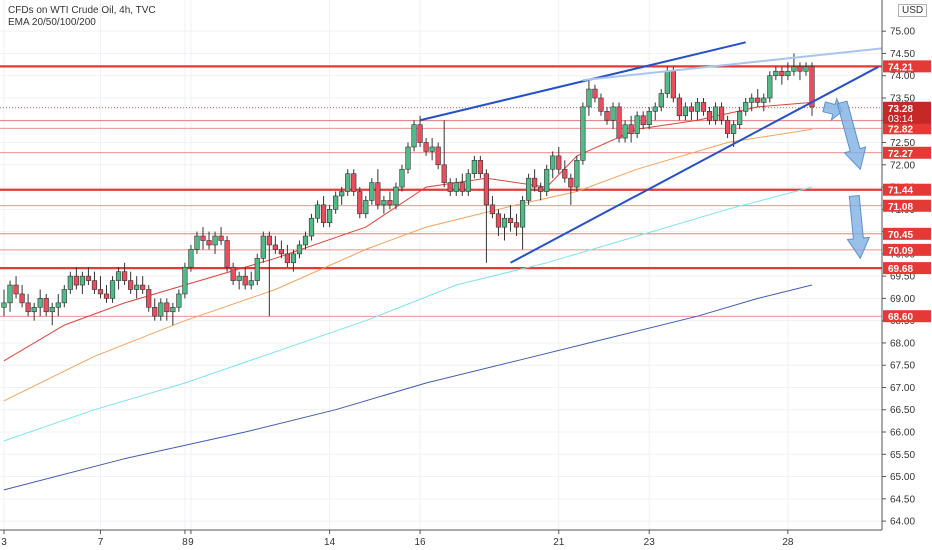 The width and height of the screenshot is (932, 550). What do you see at coordinates (902, 455) in the screenshot?
I see `y-tick-label: 65.50` at bounding box center [902, 455].